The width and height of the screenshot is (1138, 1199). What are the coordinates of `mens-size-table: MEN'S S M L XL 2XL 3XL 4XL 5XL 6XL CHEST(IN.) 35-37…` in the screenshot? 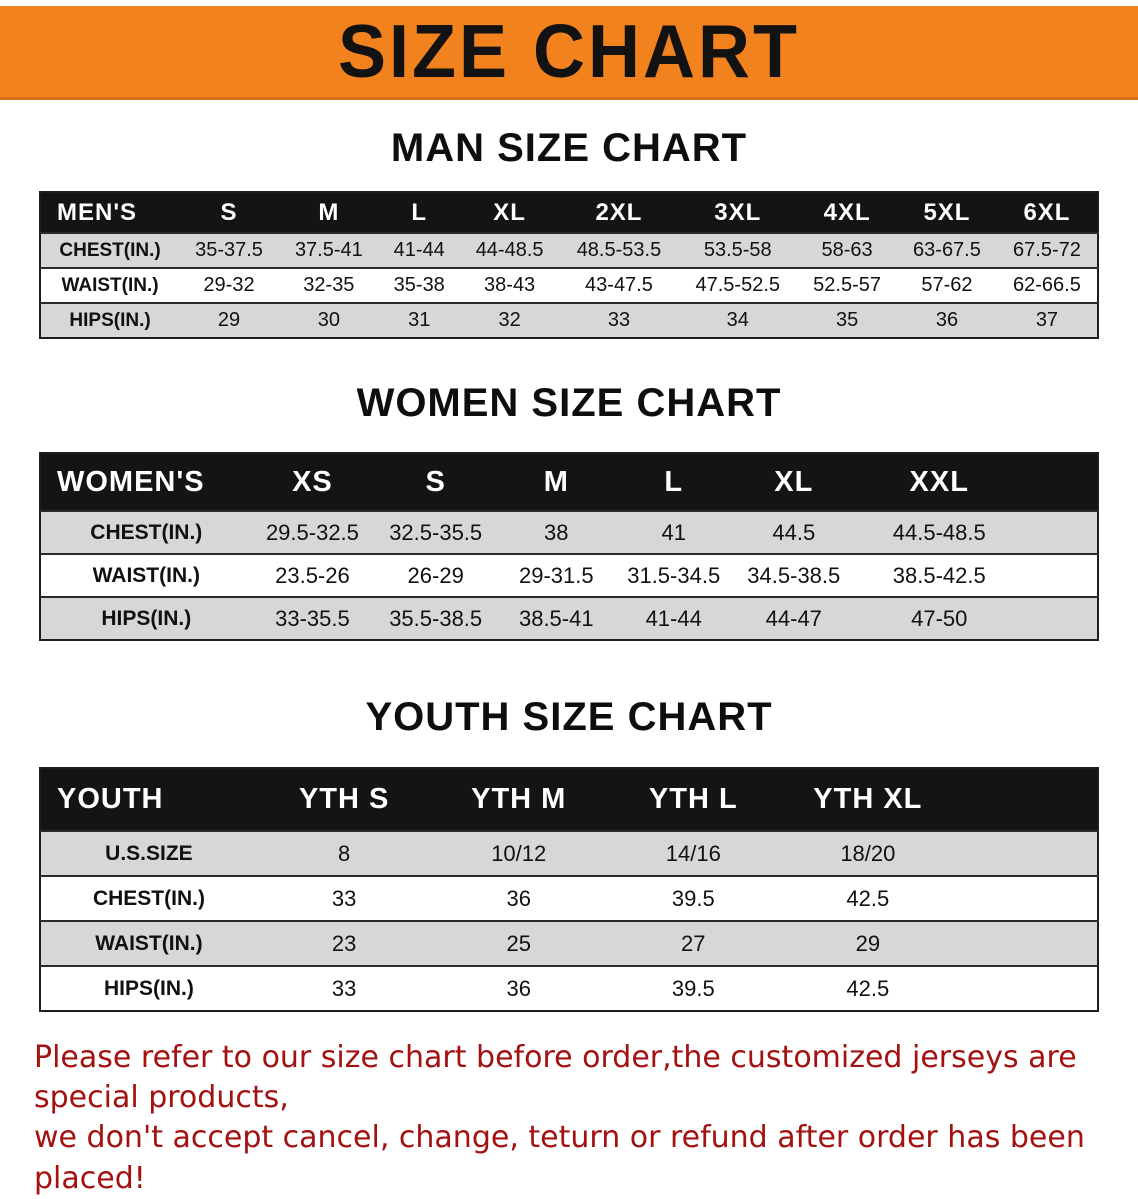 It's located at (569, 265).